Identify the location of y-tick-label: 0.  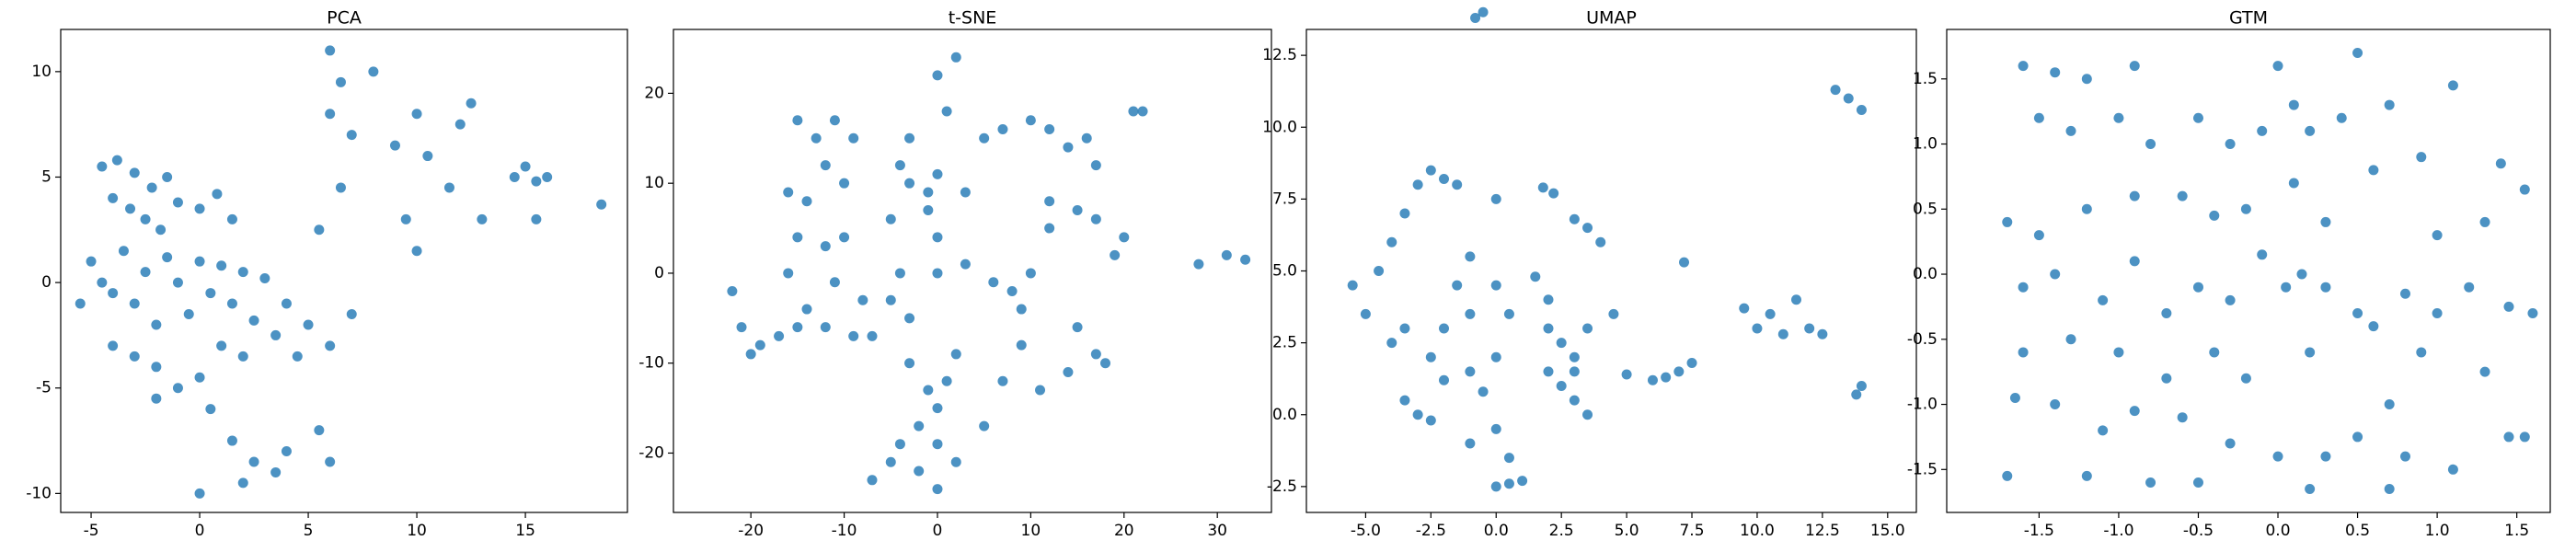
(46, 282).